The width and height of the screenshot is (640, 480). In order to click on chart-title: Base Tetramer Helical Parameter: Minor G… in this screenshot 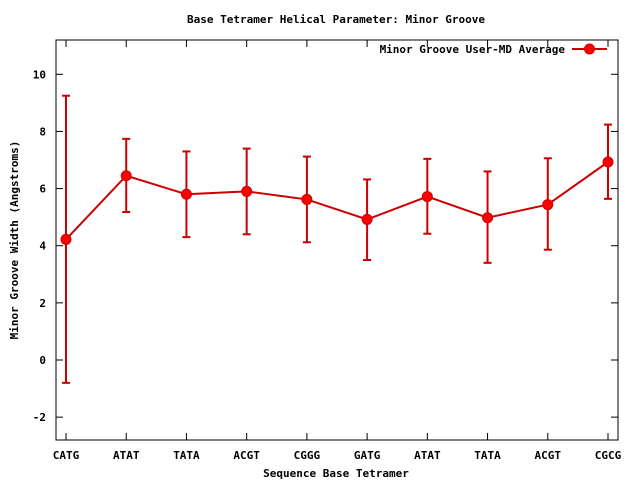, I will do `click(336, 19)`.